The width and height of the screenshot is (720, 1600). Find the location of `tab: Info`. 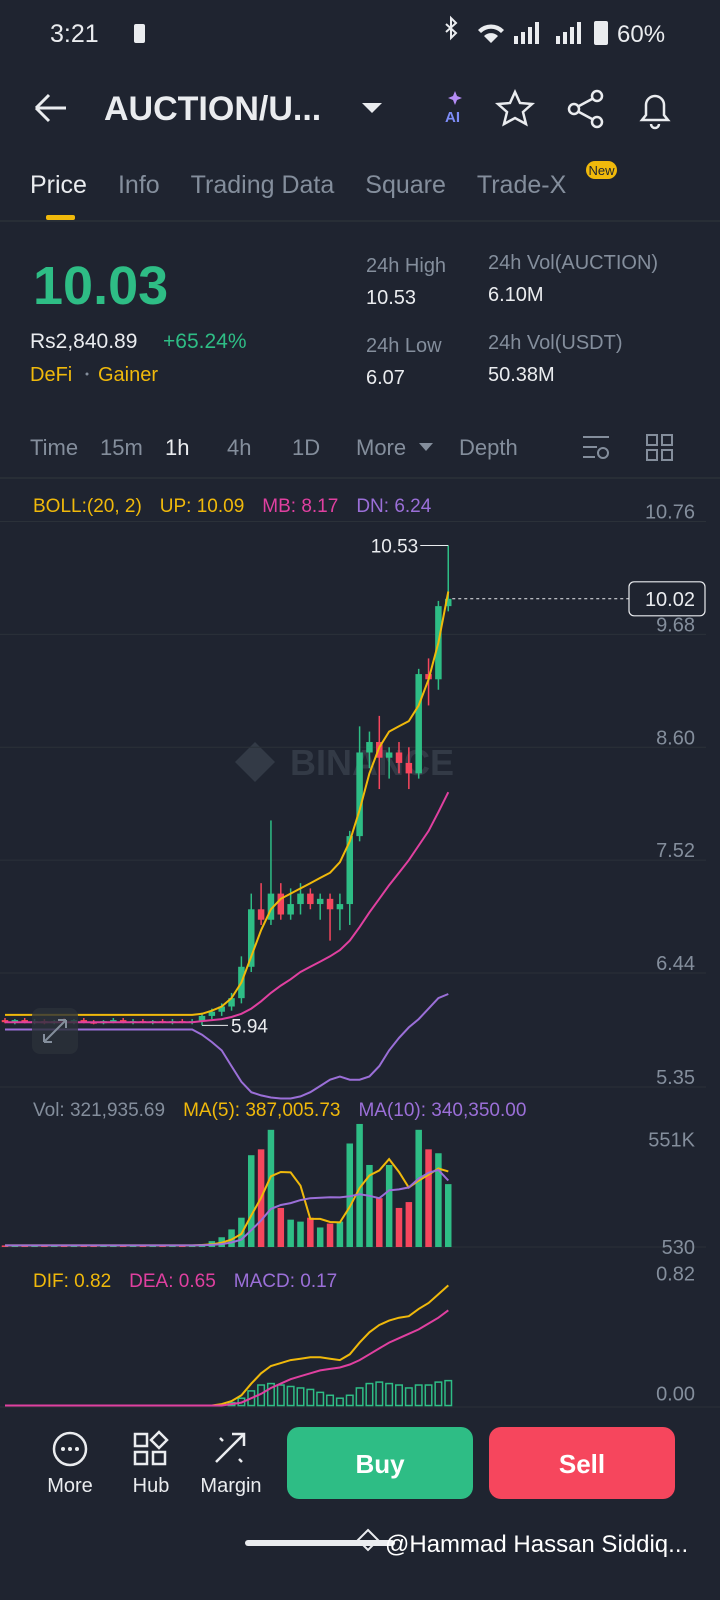

tab: Info is located at coordinates (139, 185).